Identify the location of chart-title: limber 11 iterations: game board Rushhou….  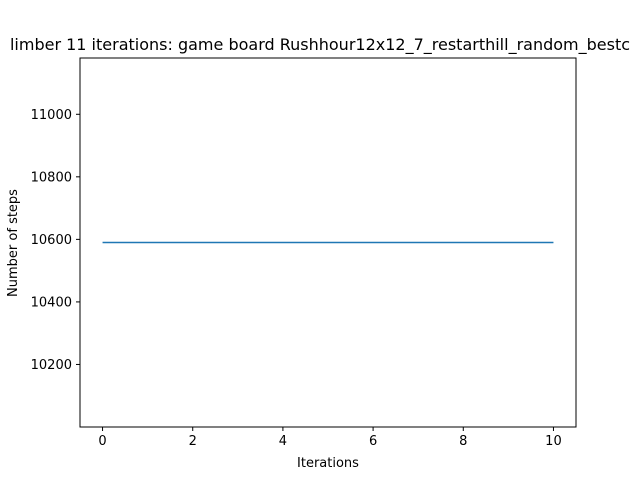
(320, 45).